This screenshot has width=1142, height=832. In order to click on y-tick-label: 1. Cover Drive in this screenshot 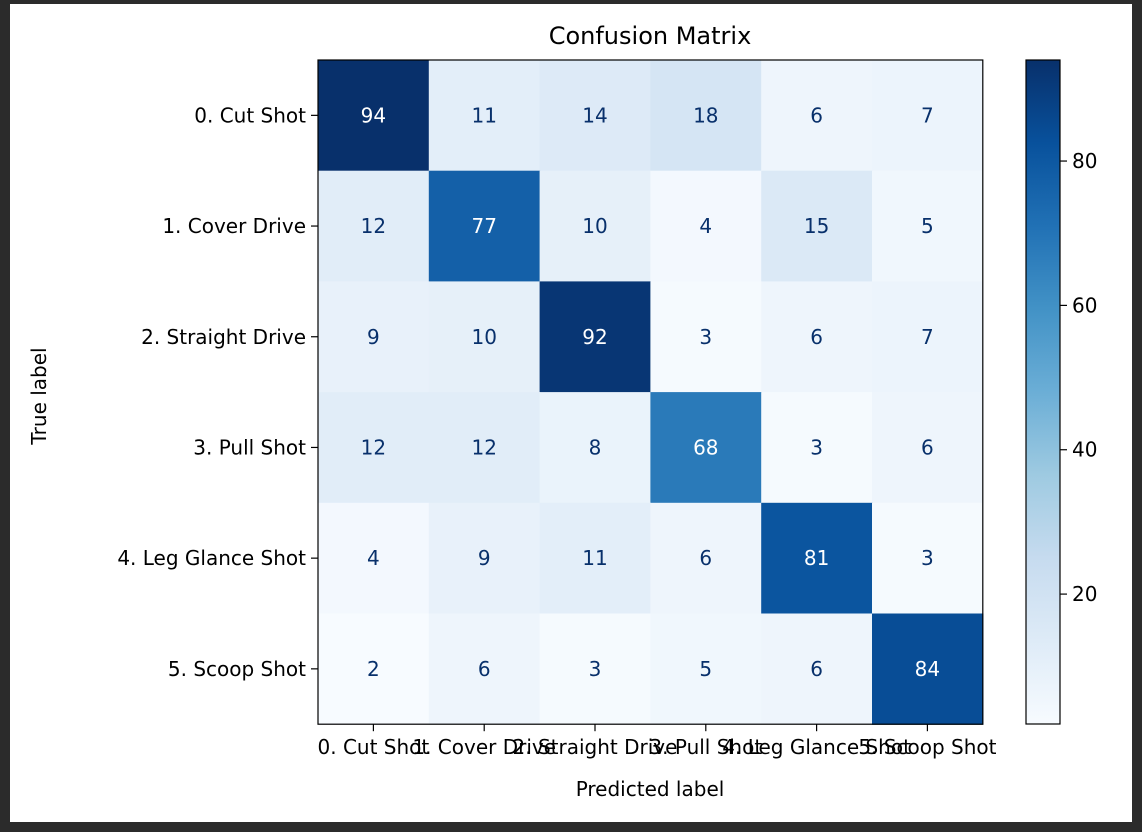, I will do `click(234, 226)`.